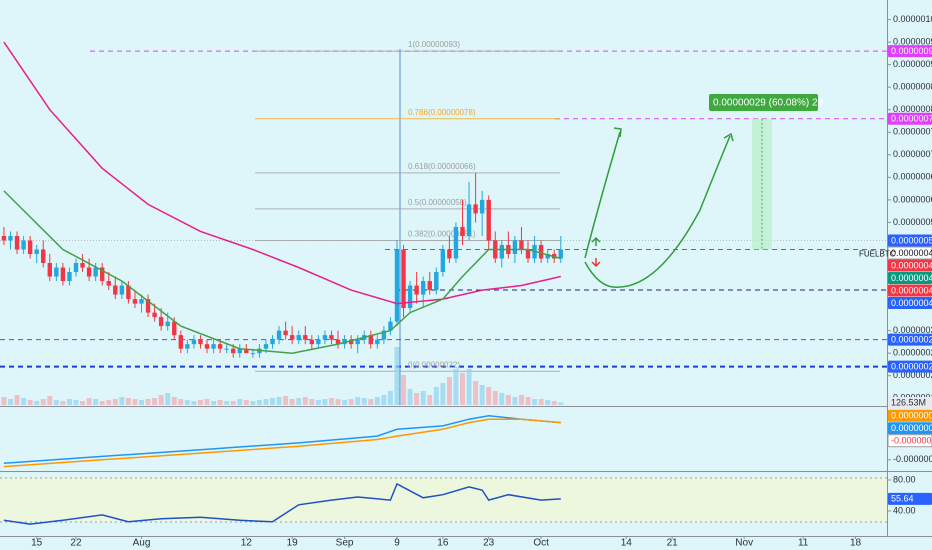  I want to click on fib-label: 1(0.00000093), so click(434, 44).